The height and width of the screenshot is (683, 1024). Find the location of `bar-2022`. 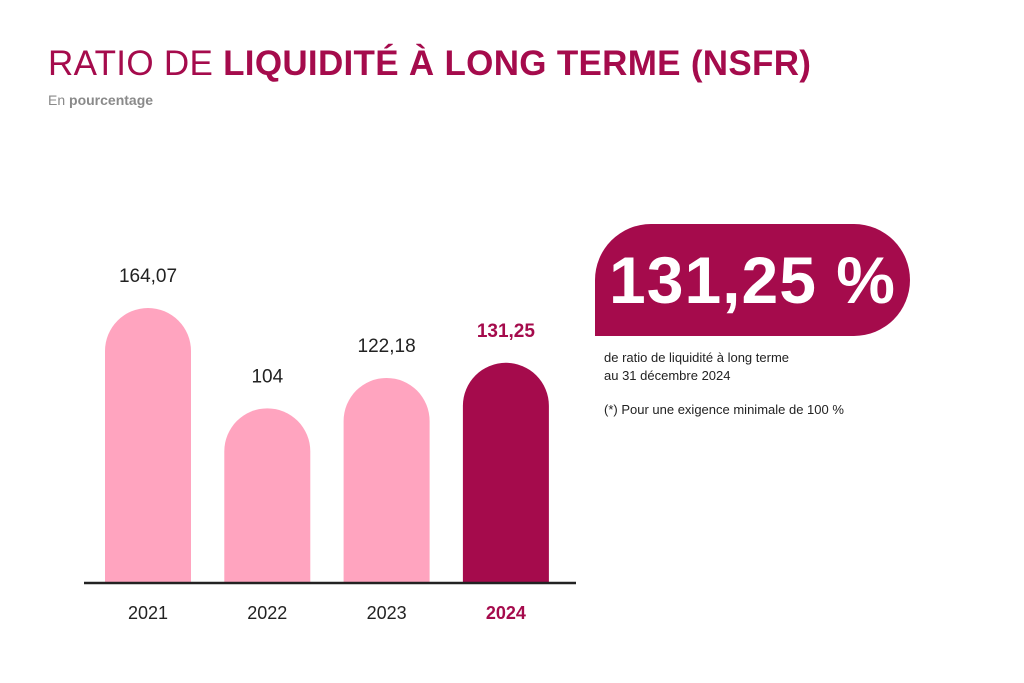

bar-2022 is located at coordinates (267, 495).